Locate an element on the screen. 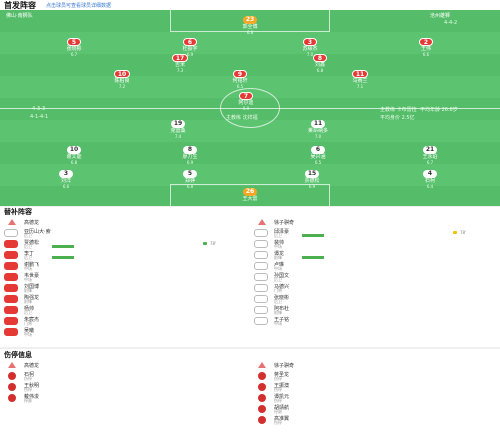 Image resolution: width=500 pixels, height=440 pixels. bench-player-row: 吴曦 中场 is located at coordinates (125, 332).